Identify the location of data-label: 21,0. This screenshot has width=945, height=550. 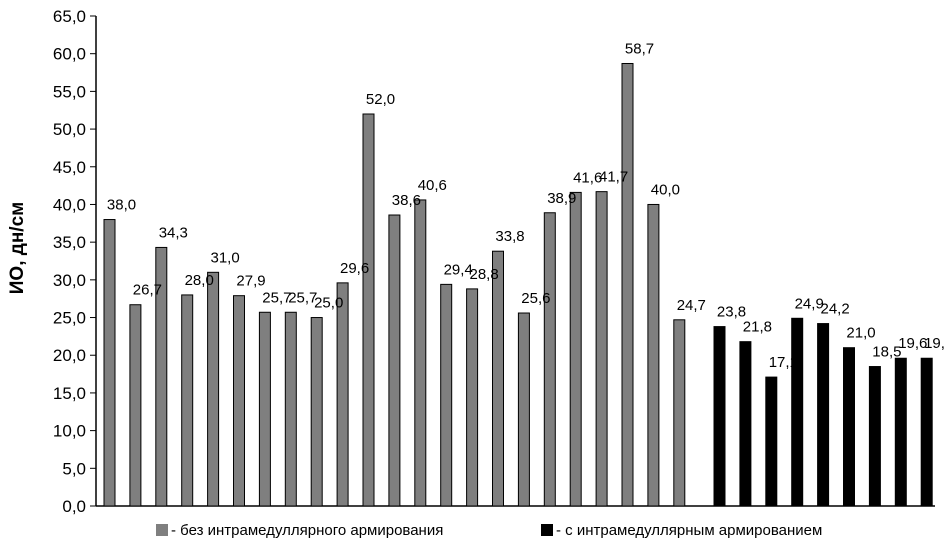
(860, 333).